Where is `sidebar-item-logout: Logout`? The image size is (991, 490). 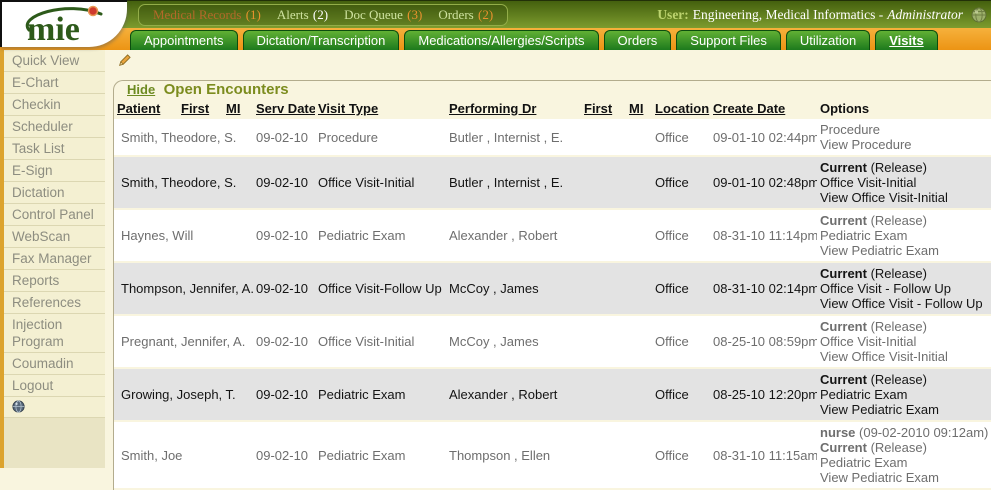 sidebar-item-logout: Logout is located at coordinates (54, 386).